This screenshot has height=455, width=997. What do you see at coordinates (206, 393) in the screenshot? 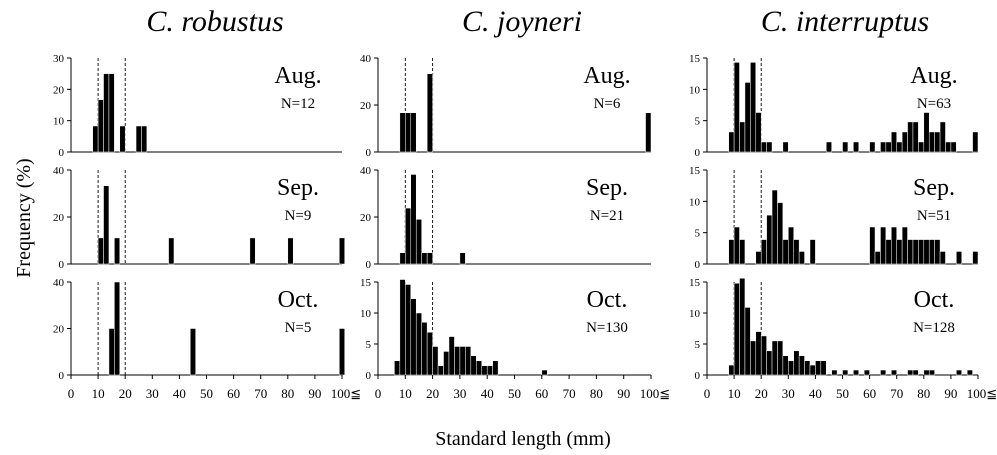
I see `x-tick-label: 50` at bounding box center [206, 393].